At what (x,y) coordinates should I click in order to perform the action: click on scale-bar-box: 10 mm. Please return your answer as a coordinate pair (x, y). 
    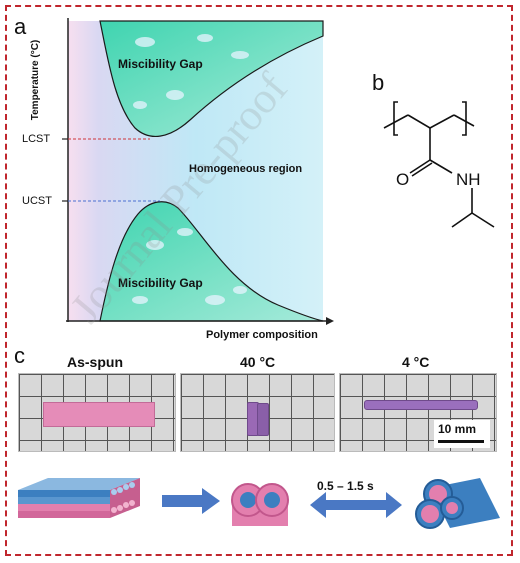
    Looking at the image, I should click on (462, 434).